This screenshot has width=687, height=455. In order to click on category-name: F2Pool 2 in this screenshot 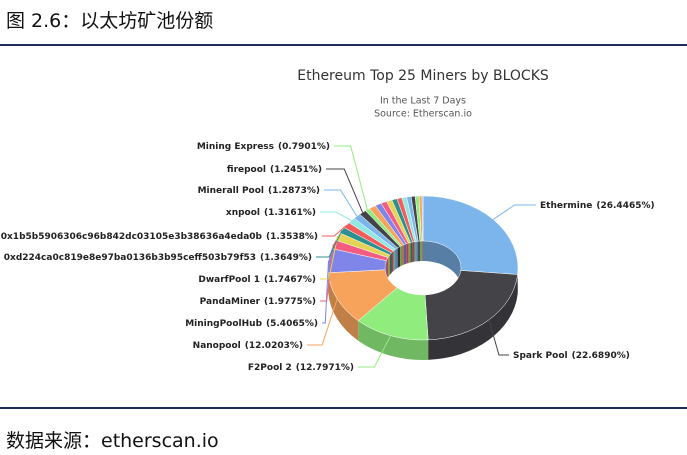, I will do `click(270, 368)`.